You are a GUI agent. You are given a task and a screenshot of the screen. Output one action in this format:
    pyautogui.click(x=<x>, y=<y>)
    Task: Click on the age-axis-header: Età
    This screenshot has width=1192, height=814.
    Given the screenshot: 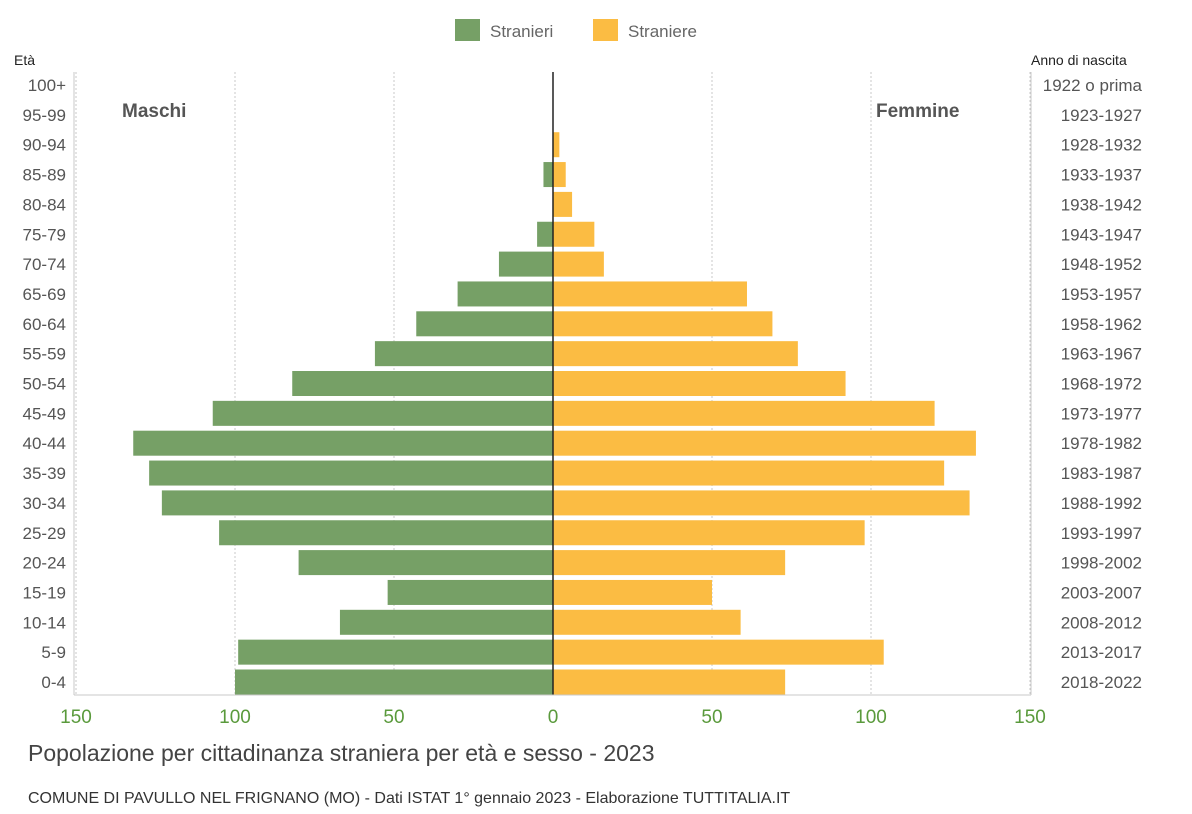 What is the action you would take?
    pyautogui.click(x=24, y=60)
    